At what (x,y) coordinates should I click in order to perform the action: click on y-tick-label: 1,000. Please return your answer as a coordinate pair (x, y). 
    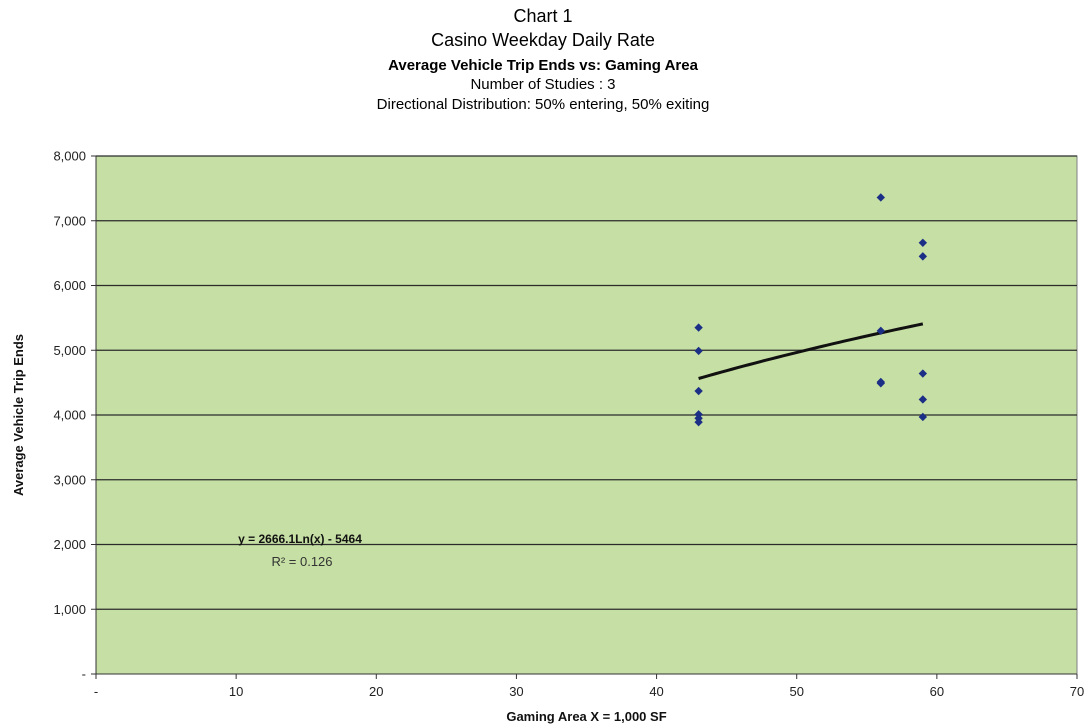
    Looking at the image, I should click on (69, 609).